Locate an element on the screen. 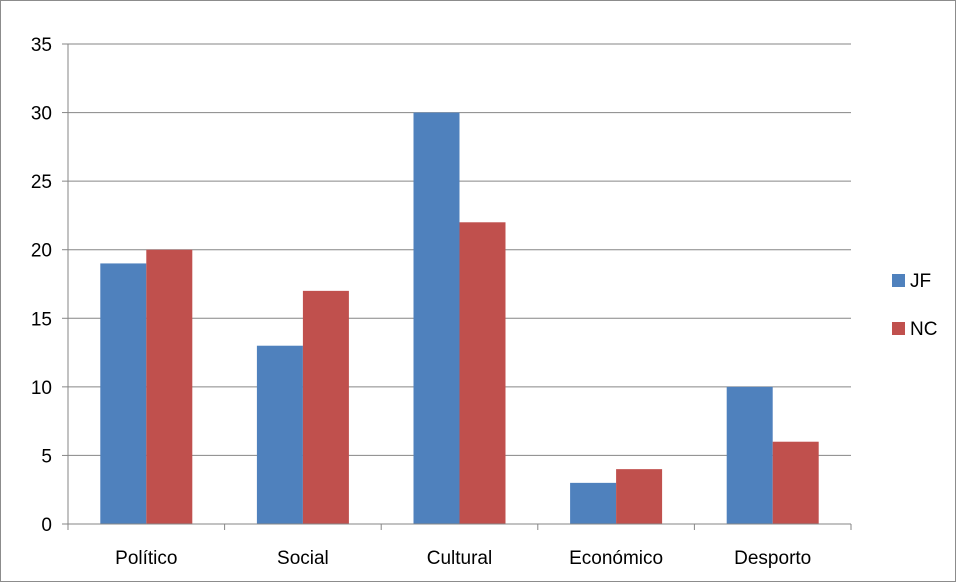 Image resolution: width=956 pixels, height=582 pixels. y-tick-label: 10 is located at coordinates (41, 388).